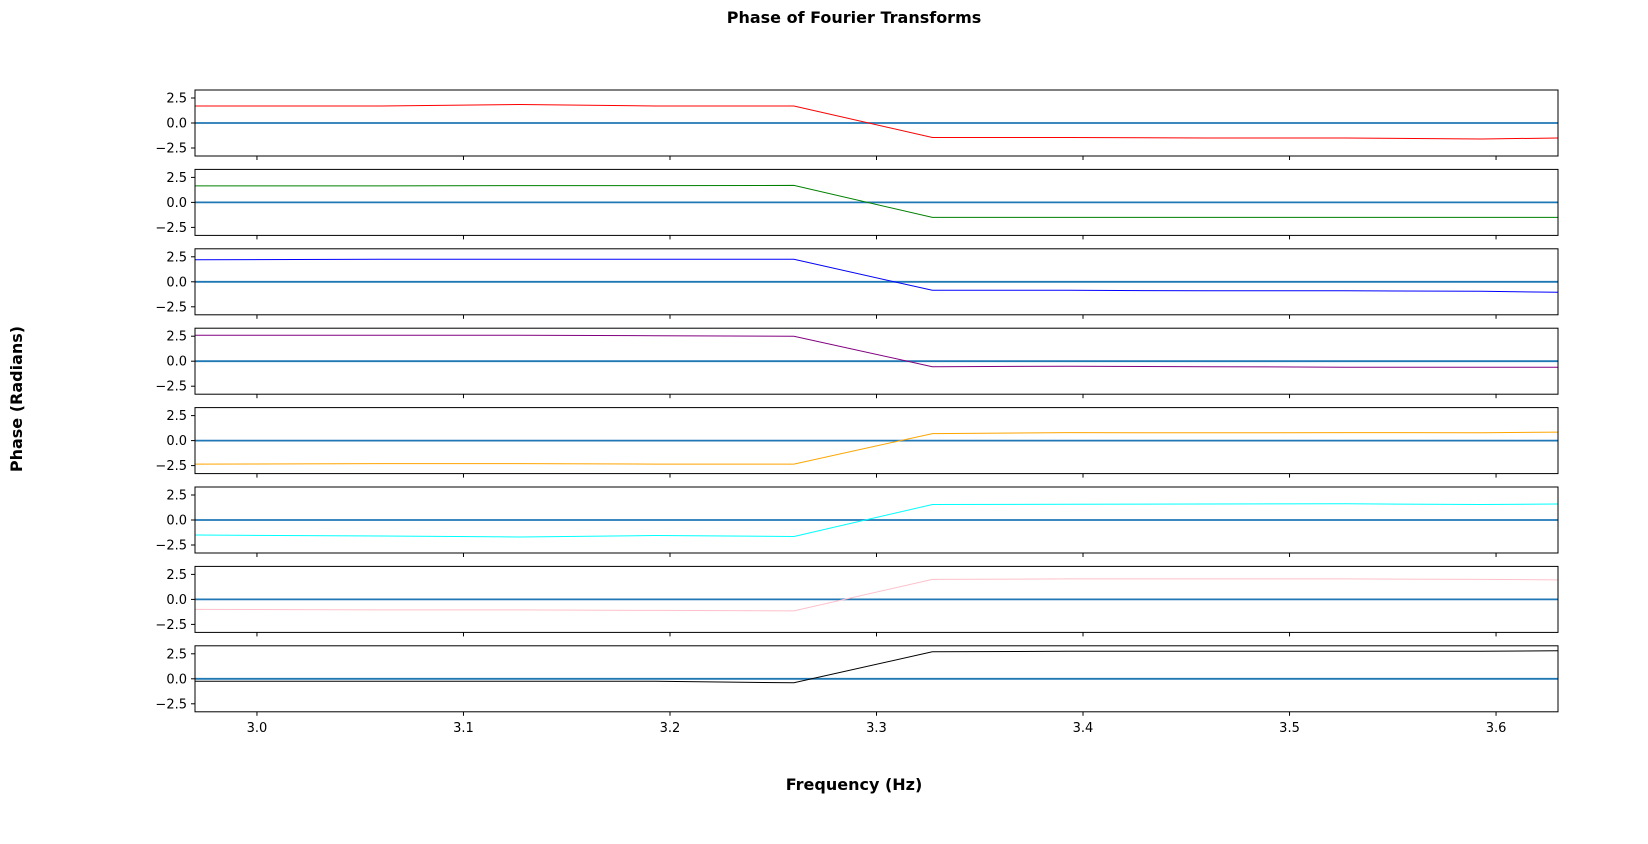  I want to click on x-tick-label: 3.1, so click(463, 728).